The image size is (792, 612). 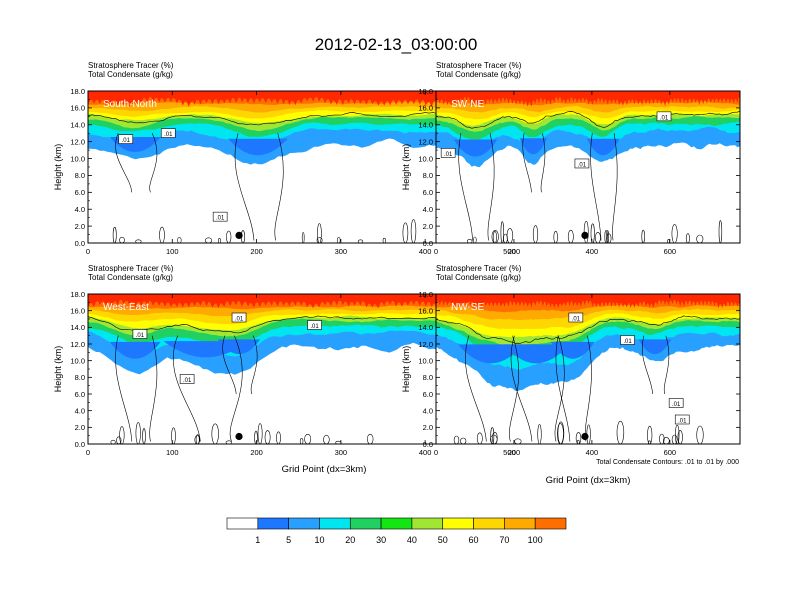 What do you see at coordinates (130, 104) in the screenshot?
I see `panel-label: South-North` at bounding box center [130, 104].